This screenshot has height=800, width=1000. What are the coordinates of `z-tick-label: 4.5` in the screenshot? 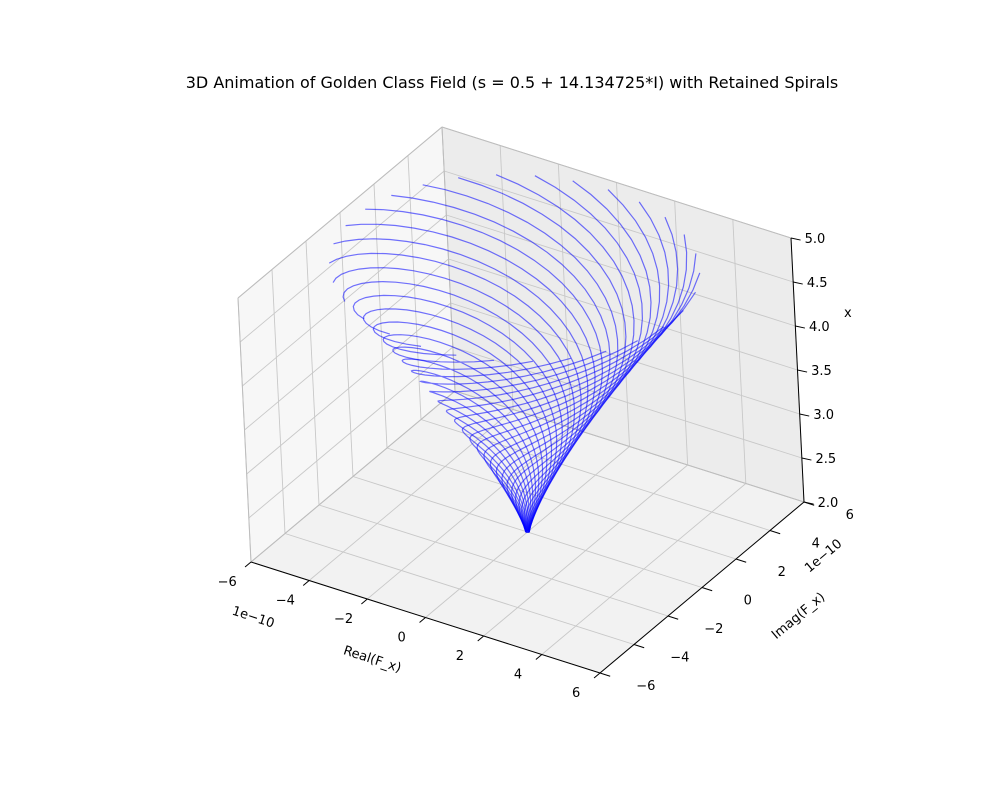 It's located at (817, 283).